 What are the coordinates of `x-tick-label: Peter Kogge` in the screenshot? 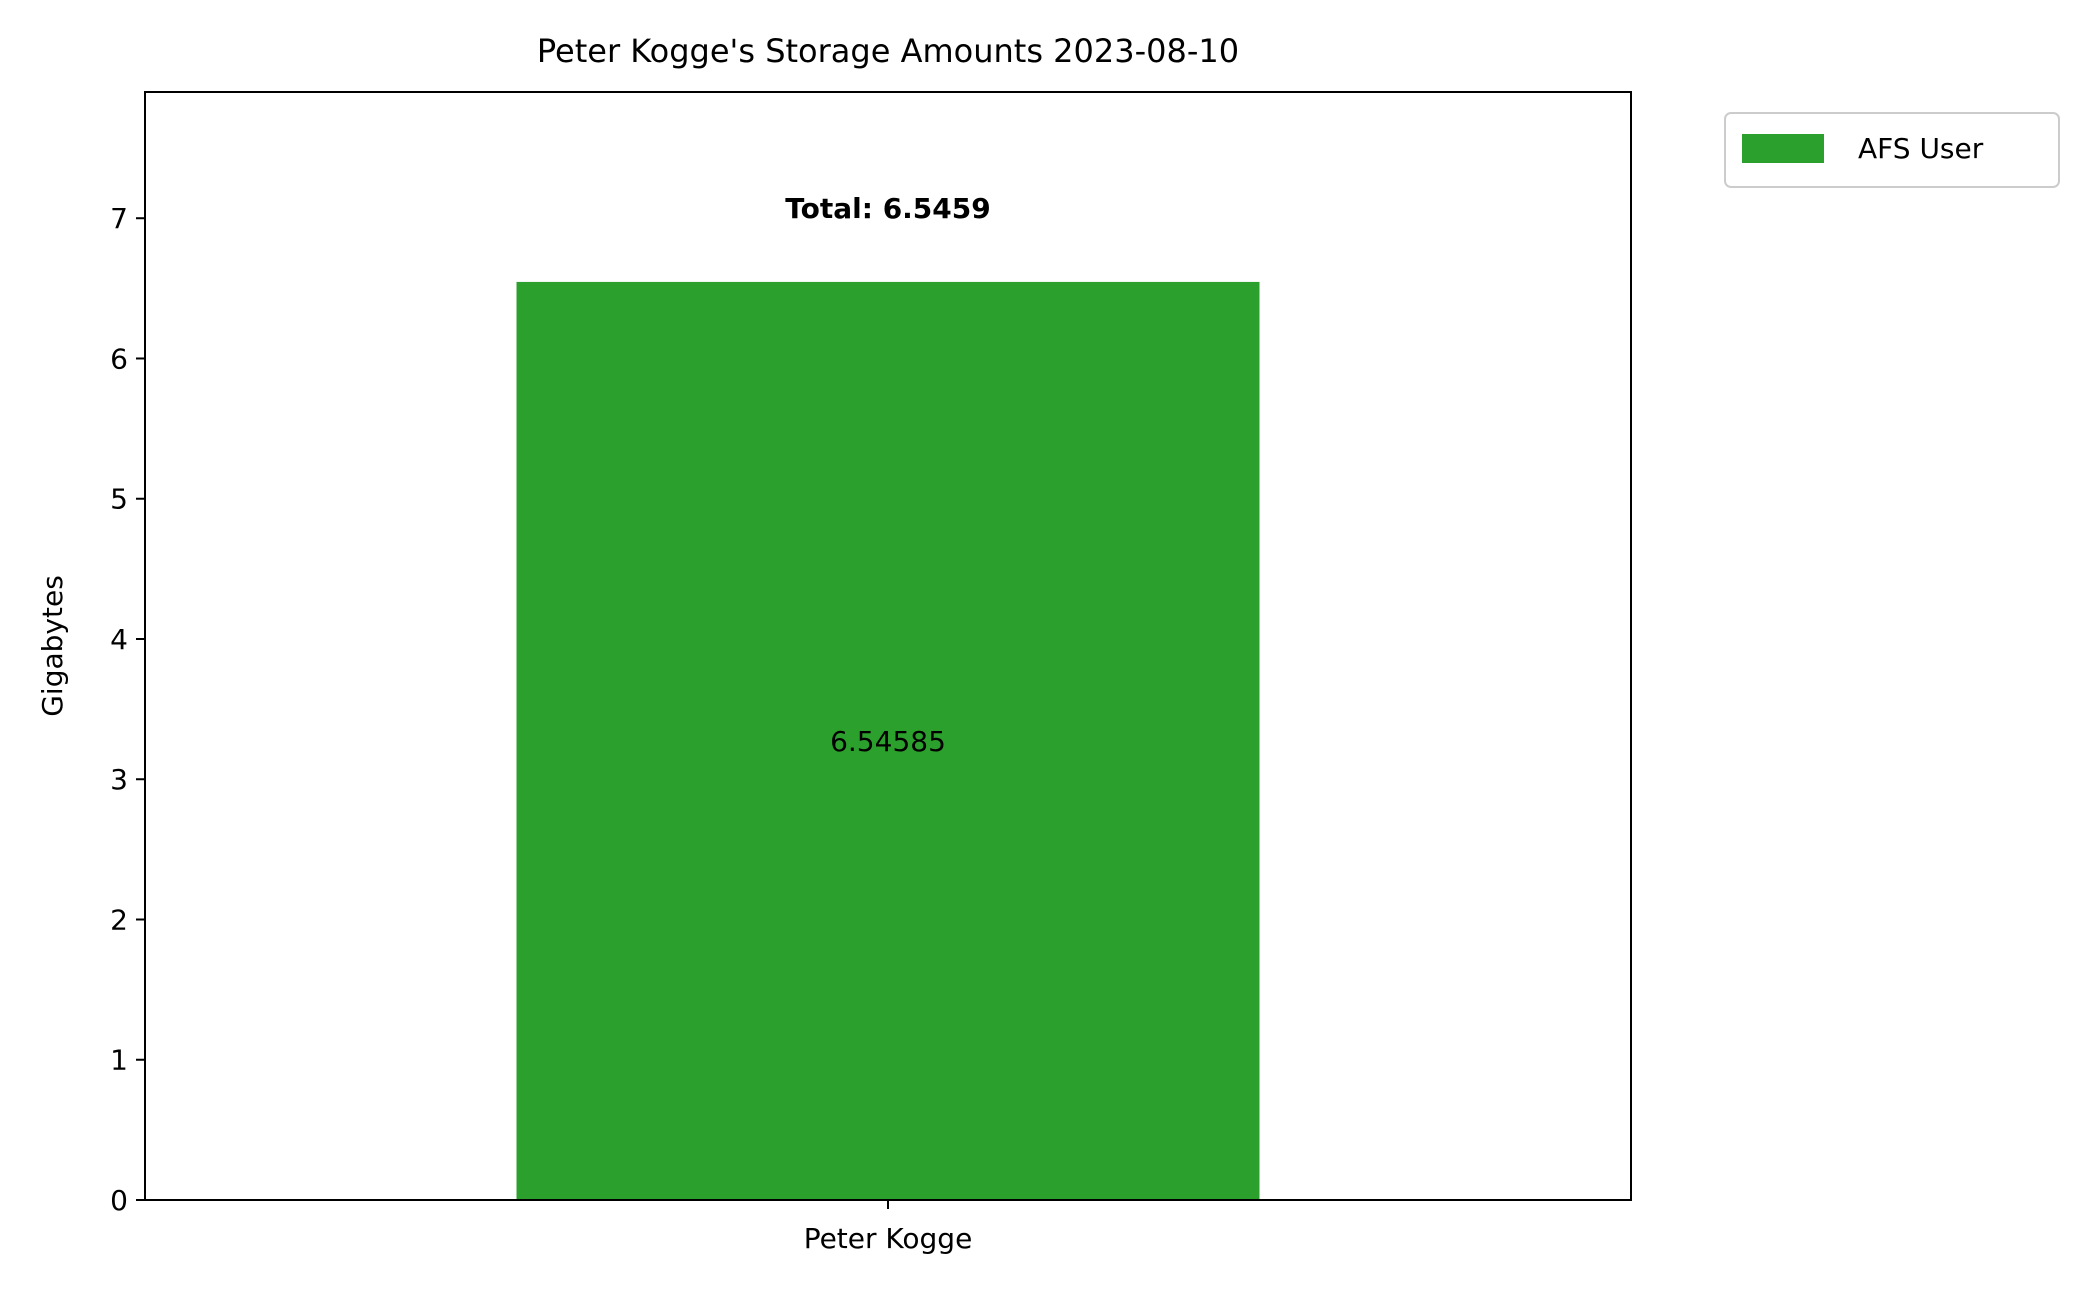 It's located at (888, 1238).